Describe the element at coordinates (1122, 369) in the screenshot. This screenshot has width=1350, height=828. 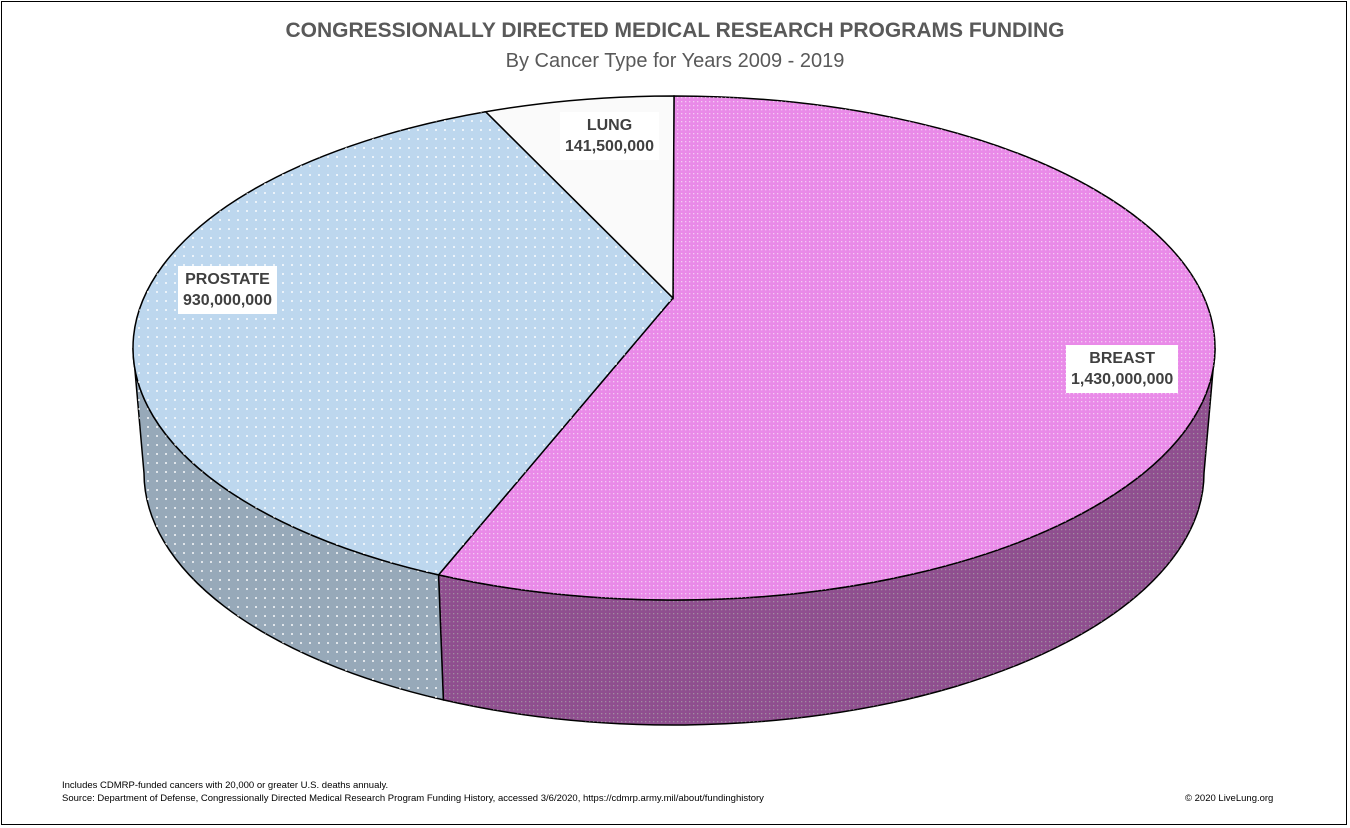
I see `slice-label-breast: BREAST 1,430,000,000` at that location.